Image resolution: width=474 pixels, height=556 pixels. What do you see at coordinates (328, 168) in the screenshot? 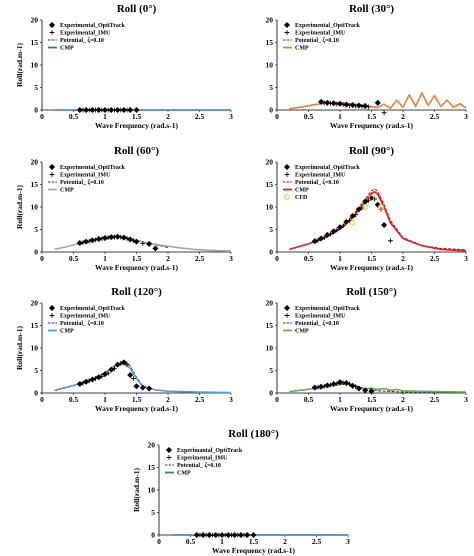
I see `legend-label: Experimental_OptiTrack` at bounding box center [328, 168].